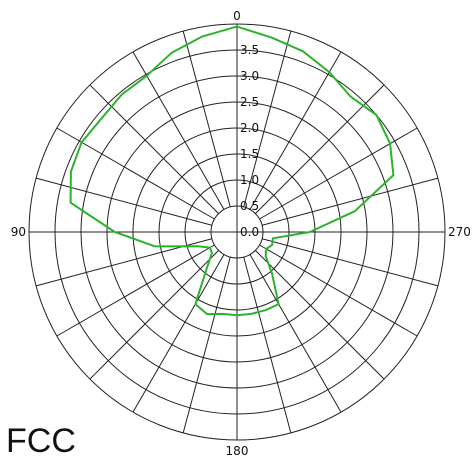  I want to click on angle-label: 270, so click(459, 232).